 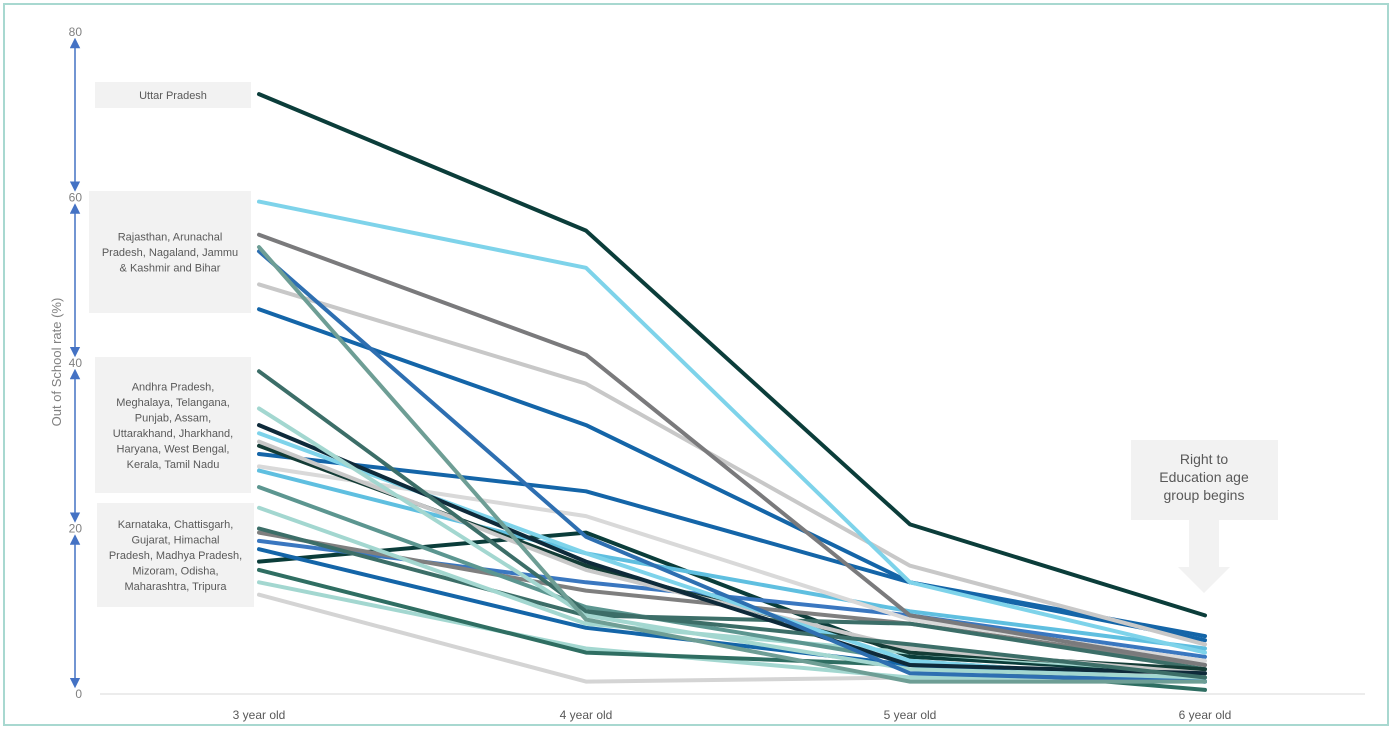 I want to click on x-tick-label: 6 year old, so click(x=1205, y=715).